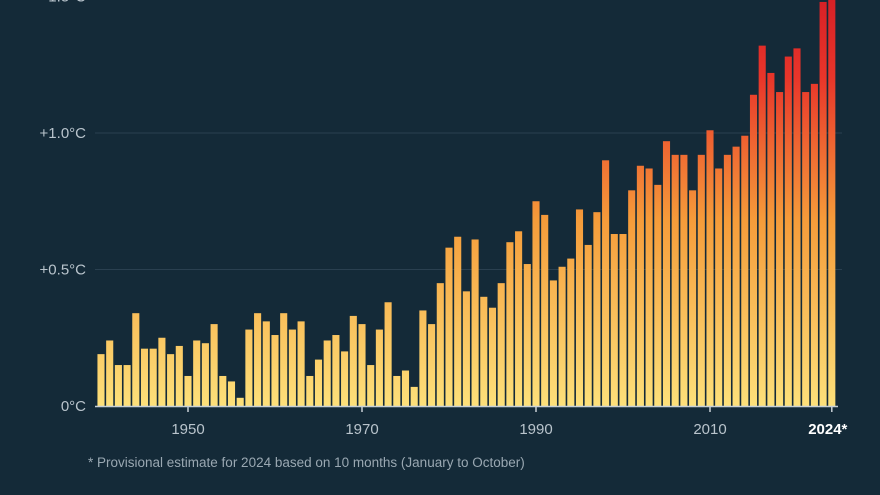  Describe the element at coordinates (606, 283) in the screenshot. I see `bar-1998` at that location.